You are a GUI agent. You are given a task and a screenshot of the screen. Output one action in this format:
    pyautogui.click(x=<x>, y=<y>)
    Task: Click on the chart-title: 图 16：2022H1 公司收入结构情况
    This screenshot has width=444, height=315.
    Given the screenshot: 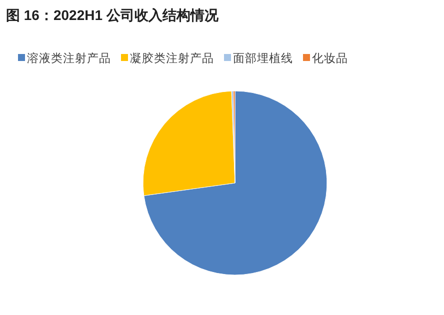 What is the action you would take?
    pyautogui.click(x=113, y=15)
    